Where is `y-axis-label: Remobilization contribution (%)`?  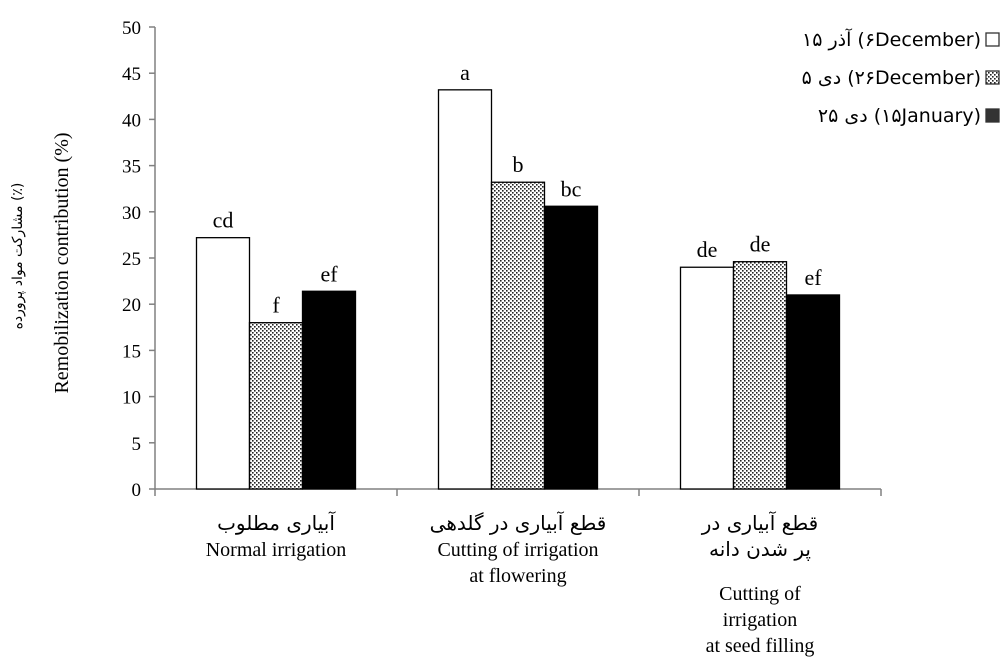 y-axis-label: Remobilization contribution (%) is located at coordinates (62, 262).